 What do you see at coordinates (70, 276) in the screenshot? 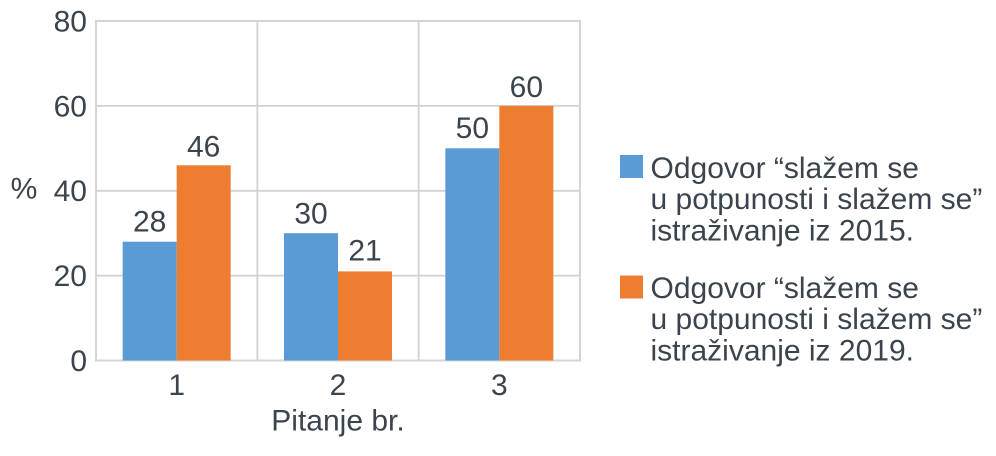
I see `svg-text: 20` at bounding box center [70, 276].